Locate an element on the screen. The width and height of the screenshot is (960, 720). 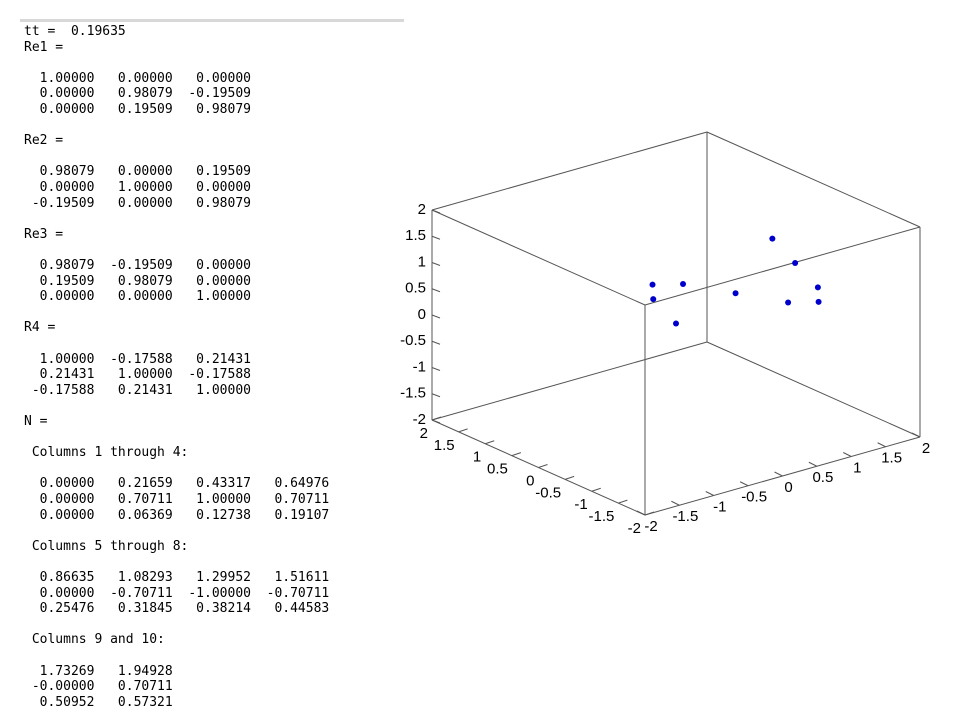
variable-name: Re2 = is located at coordinates (44, 141).